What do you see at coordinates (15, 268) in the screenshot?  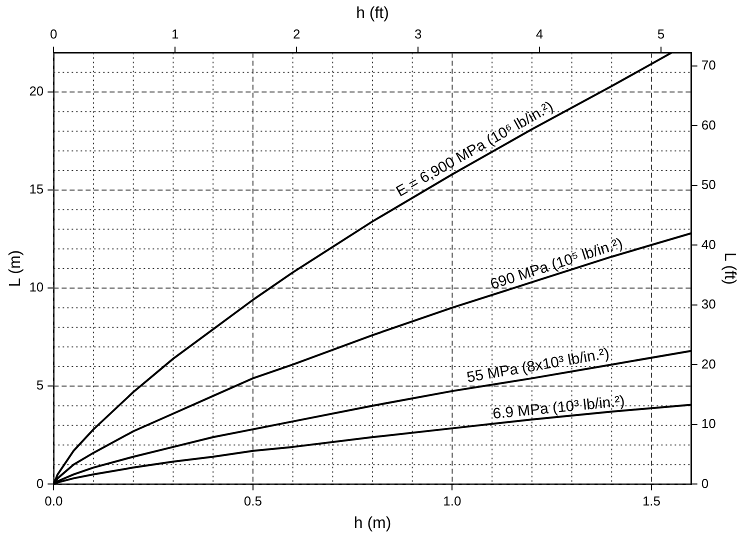 I see `y-axis-title: L (m)` at bounding box center [15, 268].